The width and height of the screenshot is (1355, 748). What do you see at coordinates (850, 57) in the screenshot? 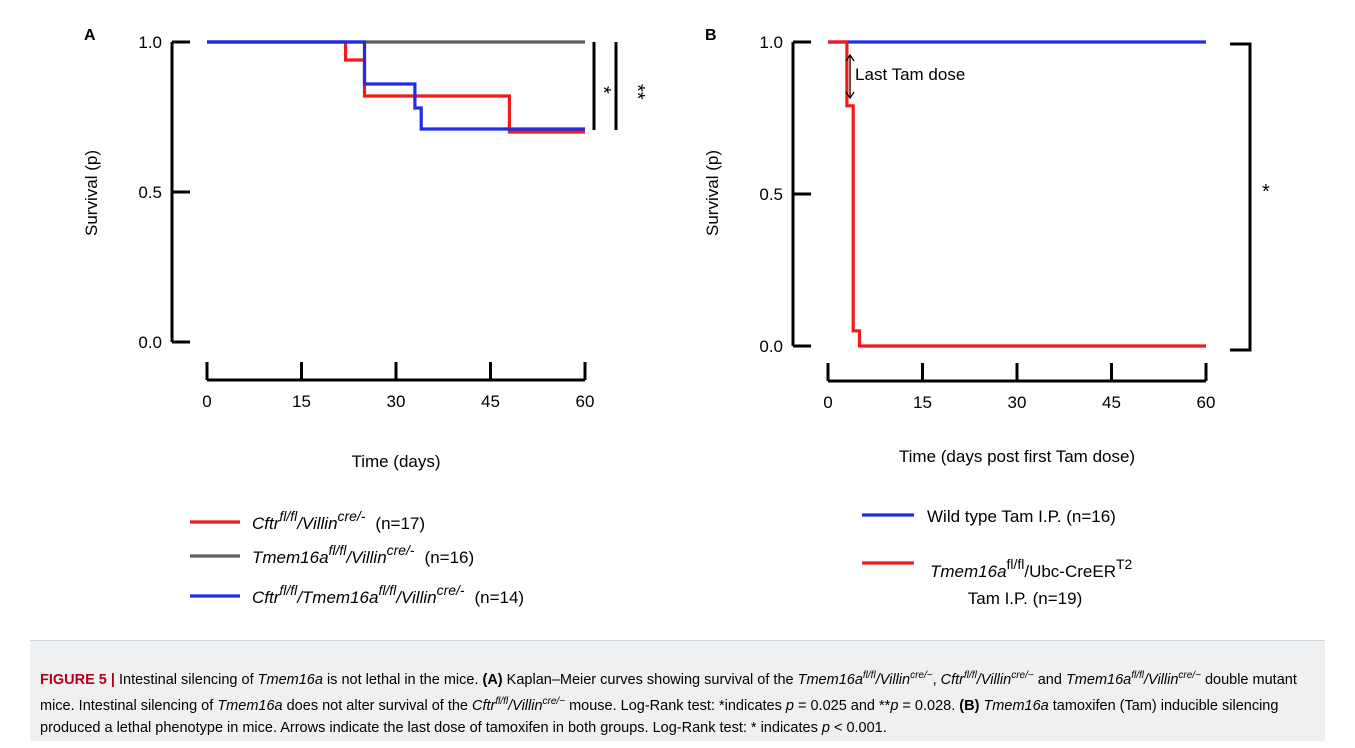
I see `last-dose-arrow-up-head` at bounding box center [850, 57].